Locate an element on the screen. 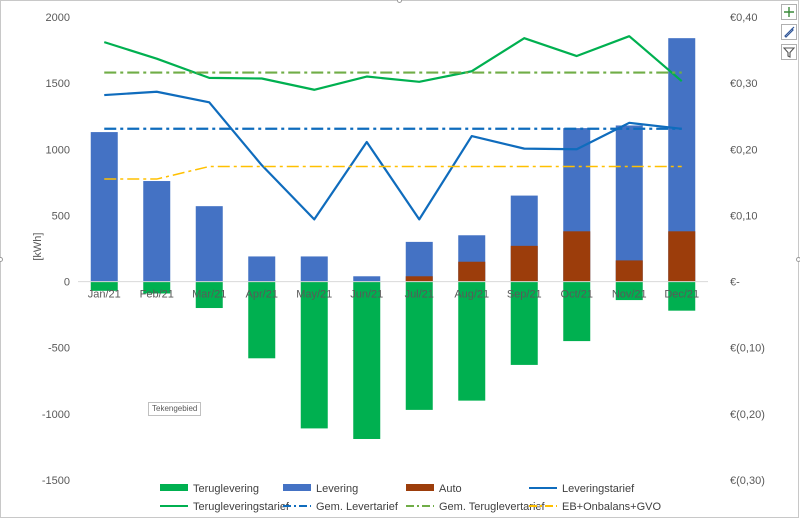 This screenshot has height=519, width=800. resize-handle-top is located at coordinates (399, 1).